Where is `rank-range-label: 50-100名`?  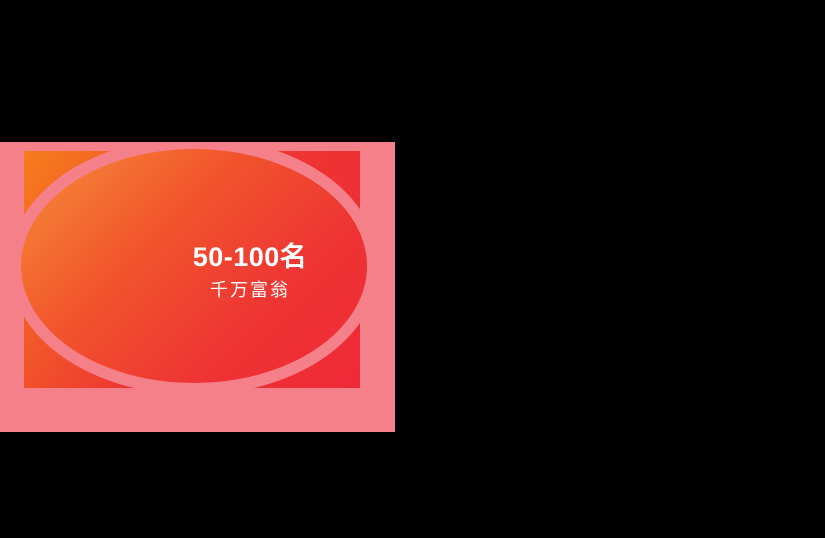 rank-range-label: 50-100名 is located at coordinates (250, 257).